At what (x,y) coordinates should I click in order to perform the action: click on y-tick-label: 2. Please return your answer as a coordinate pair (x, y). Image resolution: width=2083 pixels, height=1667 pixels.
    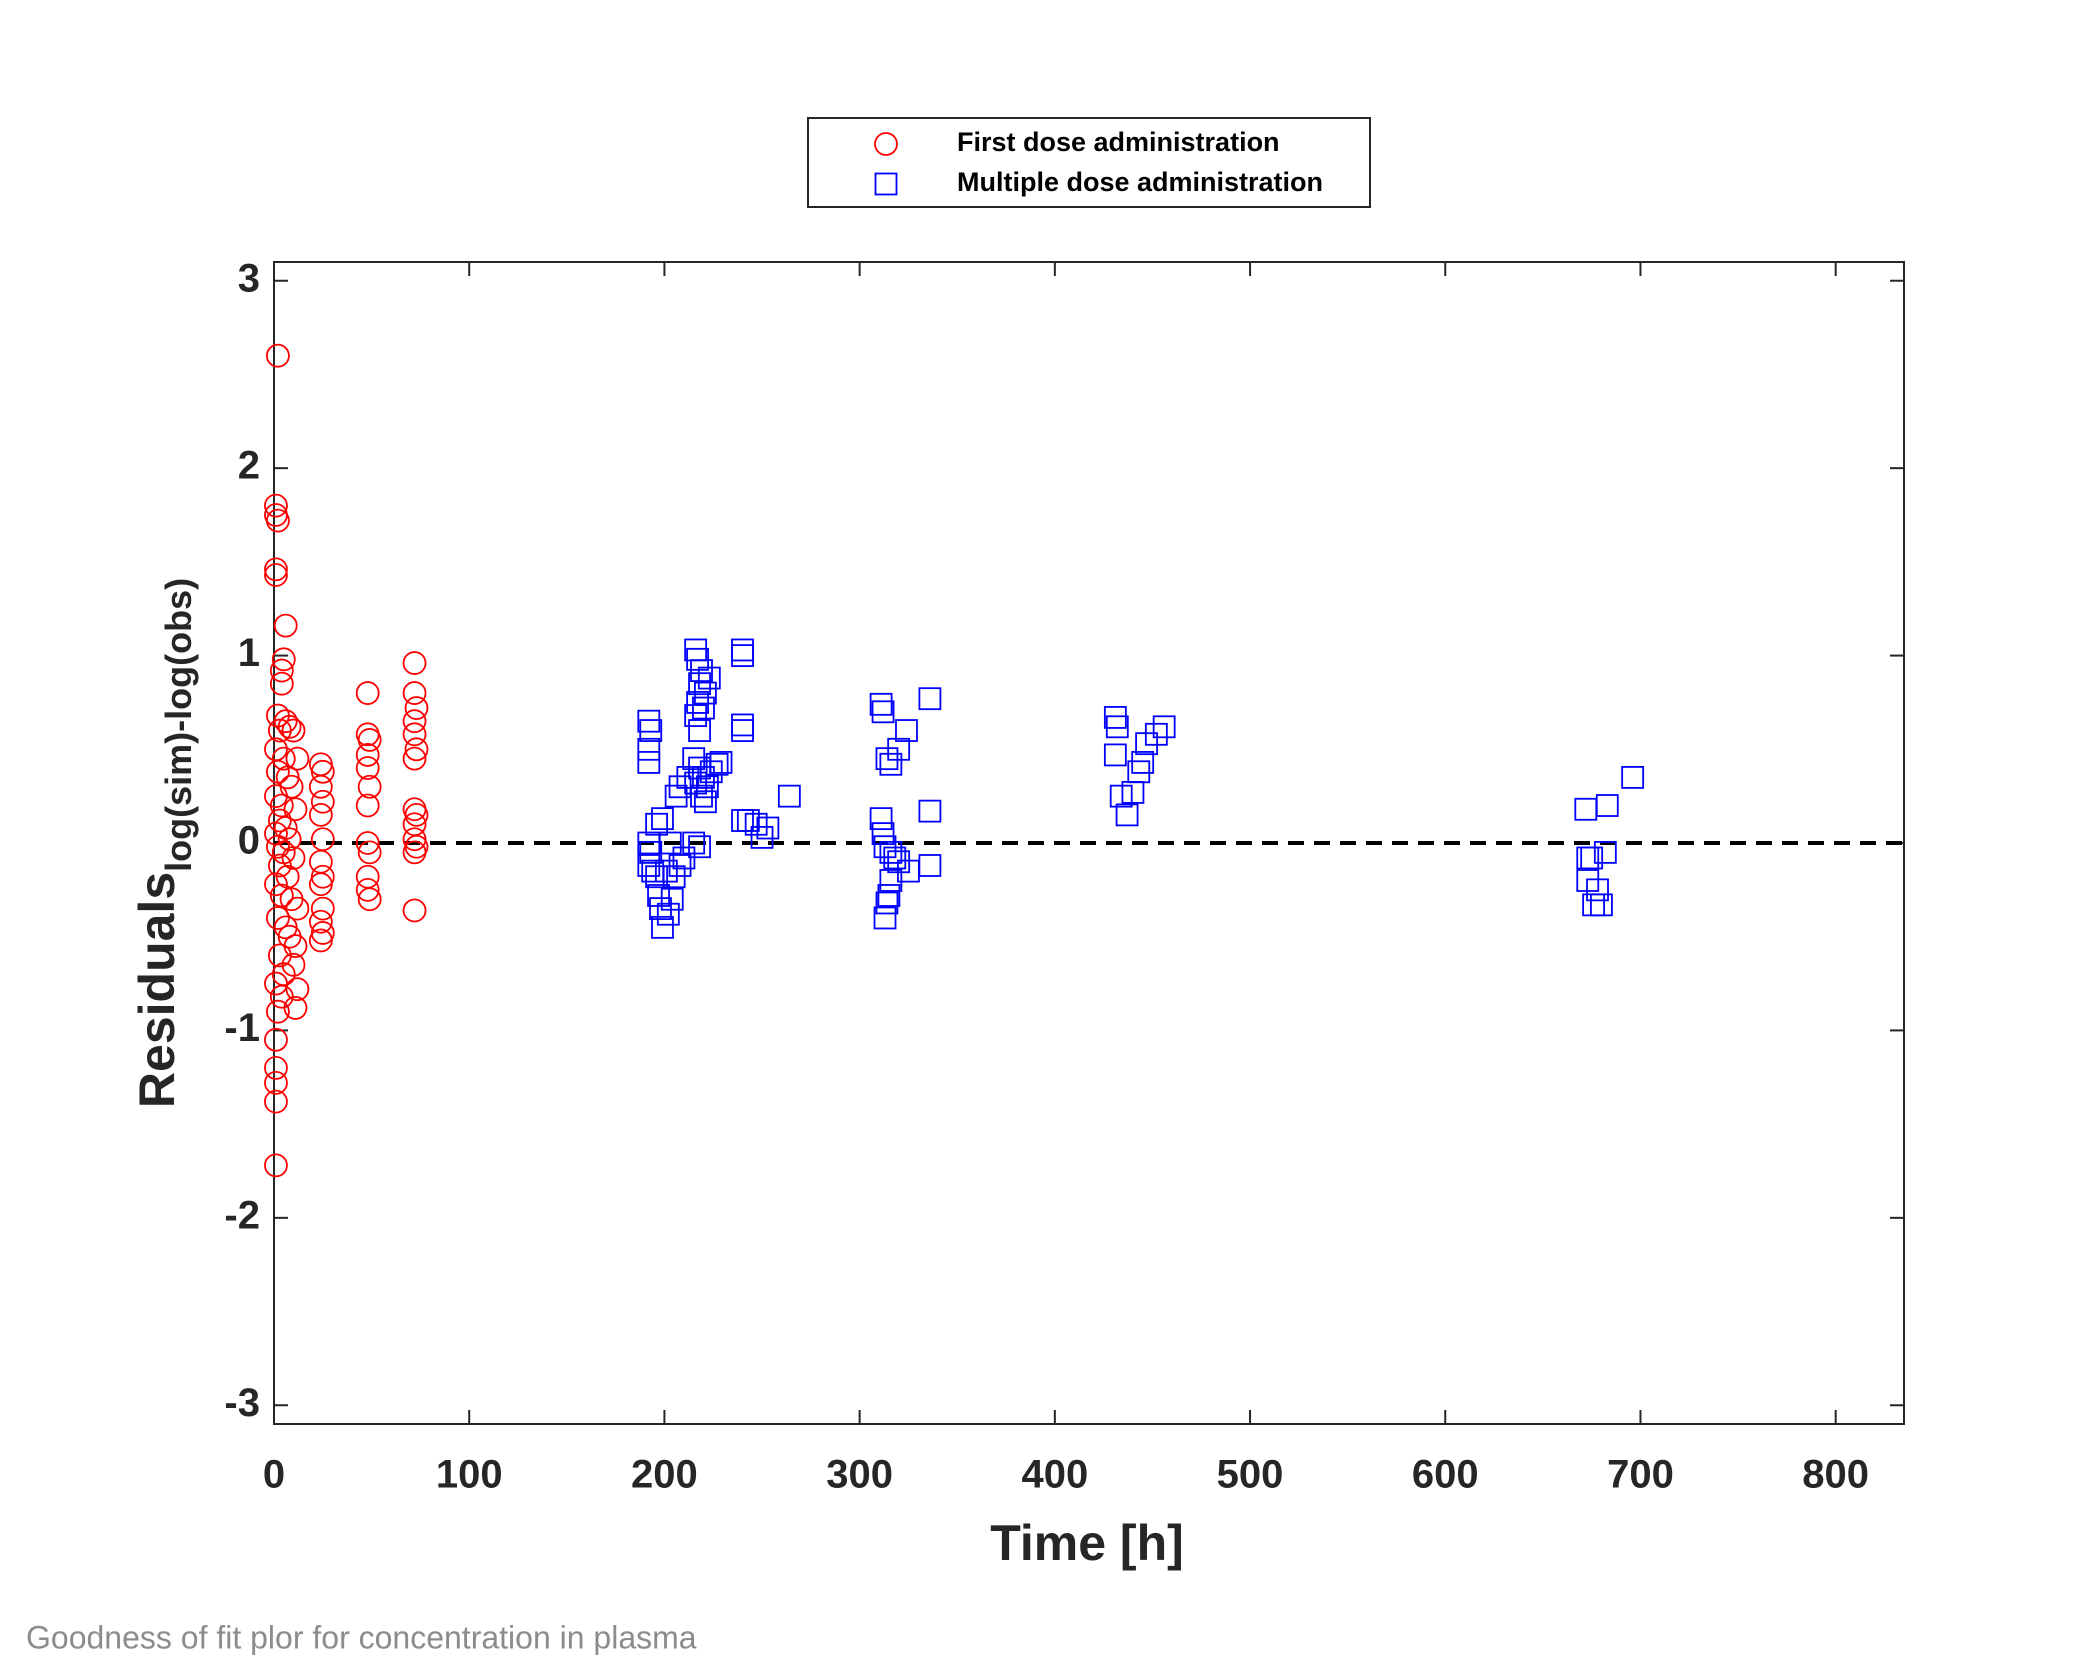
    Looking at the image, I should click on (249, 466).